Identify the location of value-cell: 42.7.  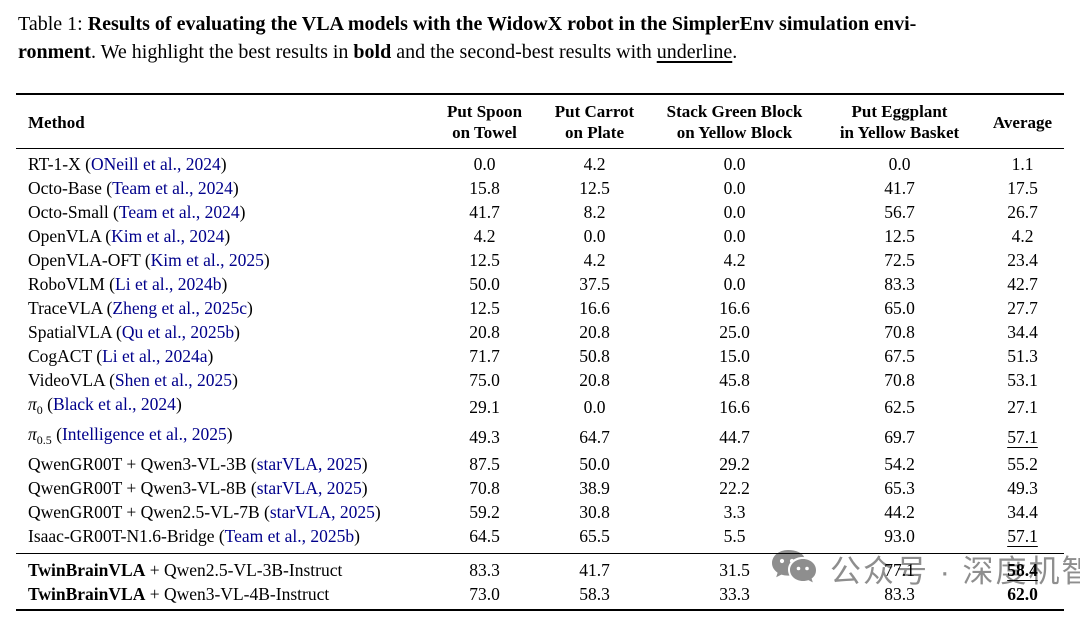
(1022, 284).